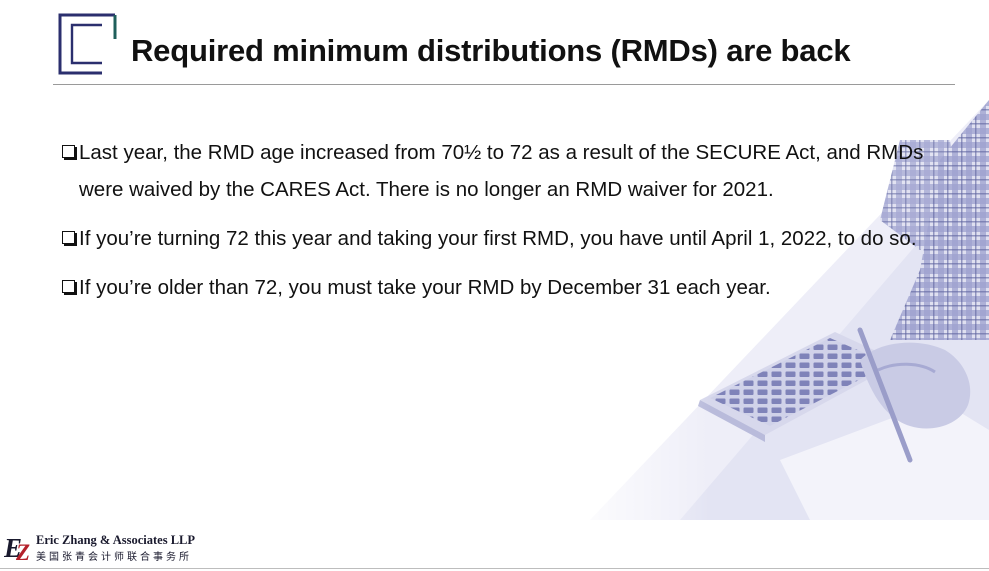  What do you see at coordinates (22, 551) in the screenshot?
I see `svg-text: Z` at bounding box center [22, 551].